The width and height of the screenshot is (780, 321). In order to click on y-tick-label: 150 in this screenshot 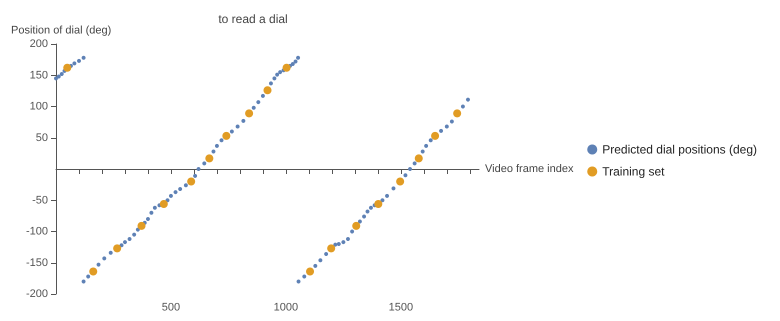, I will do `click(39, 75)`.